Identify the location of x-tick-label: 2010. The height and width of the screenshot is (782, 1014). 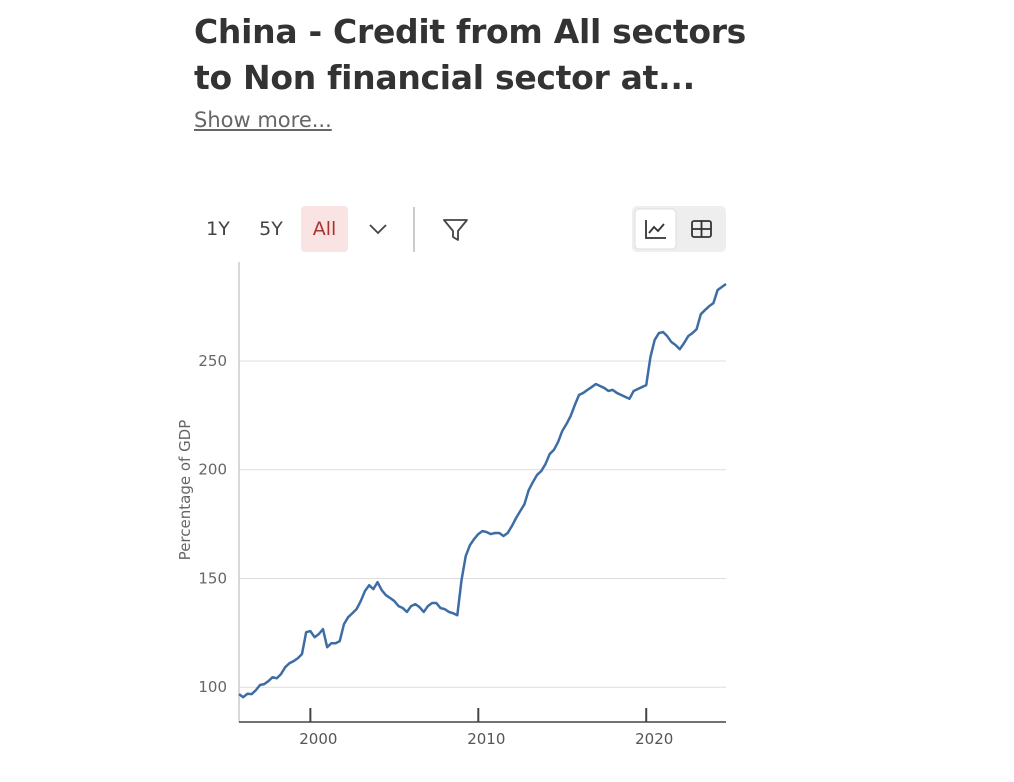
(486, 739).